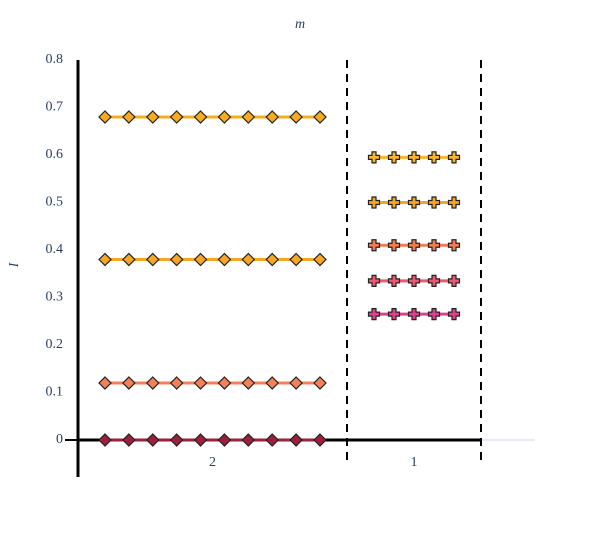  Describe the element at coordinates (212, 462) in the screenshot. I see `x-tick-label: 2` at that location.